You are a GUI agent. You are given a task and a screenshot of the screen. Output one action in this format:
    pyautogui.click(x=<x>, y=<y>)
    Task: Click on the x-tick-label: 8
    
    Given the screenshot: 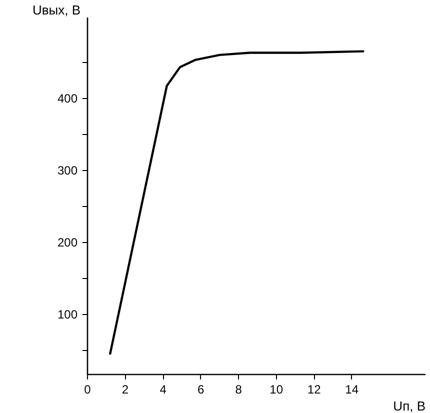 What is the action you would take?
    pyautogui.click(x=238, y=389)
    